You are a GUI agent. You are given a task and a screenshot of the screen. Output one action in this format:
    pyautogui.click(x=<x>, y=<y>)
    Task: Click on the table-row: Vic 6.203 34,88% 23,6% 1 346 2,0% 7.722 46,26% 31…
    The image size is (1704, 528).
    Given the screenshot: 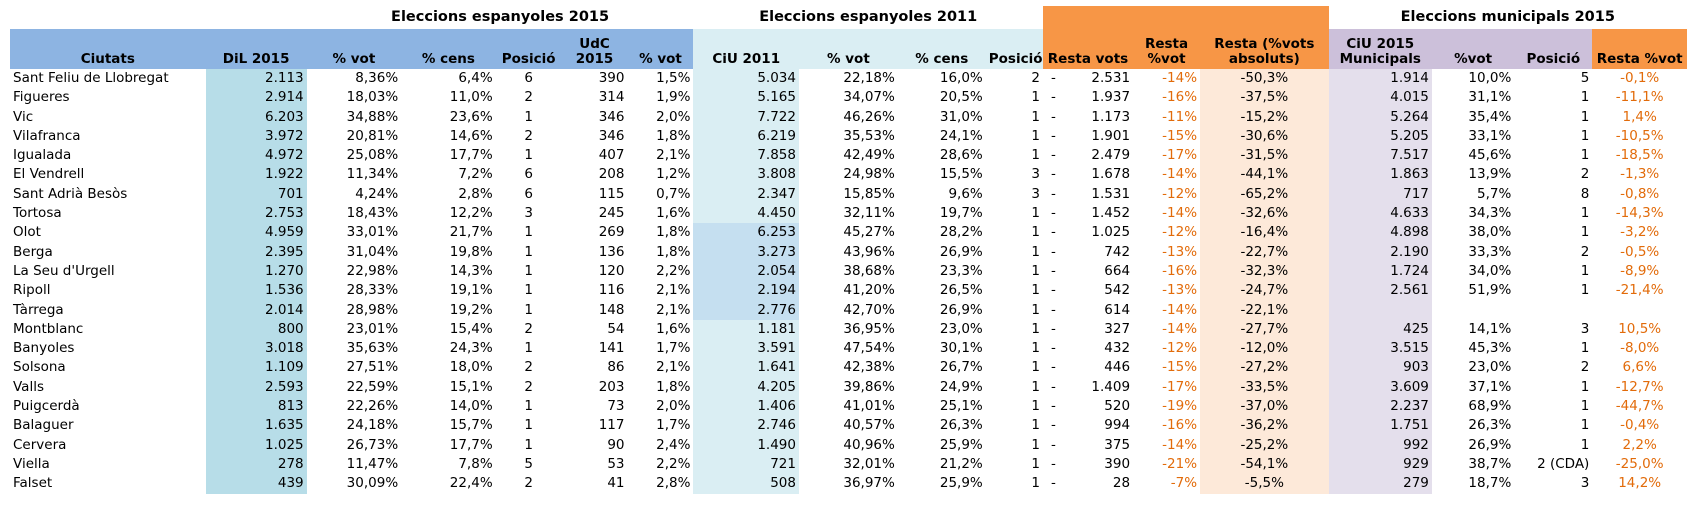 What is the action you would take?
    pyautogui.click(x=848, y=117)
    